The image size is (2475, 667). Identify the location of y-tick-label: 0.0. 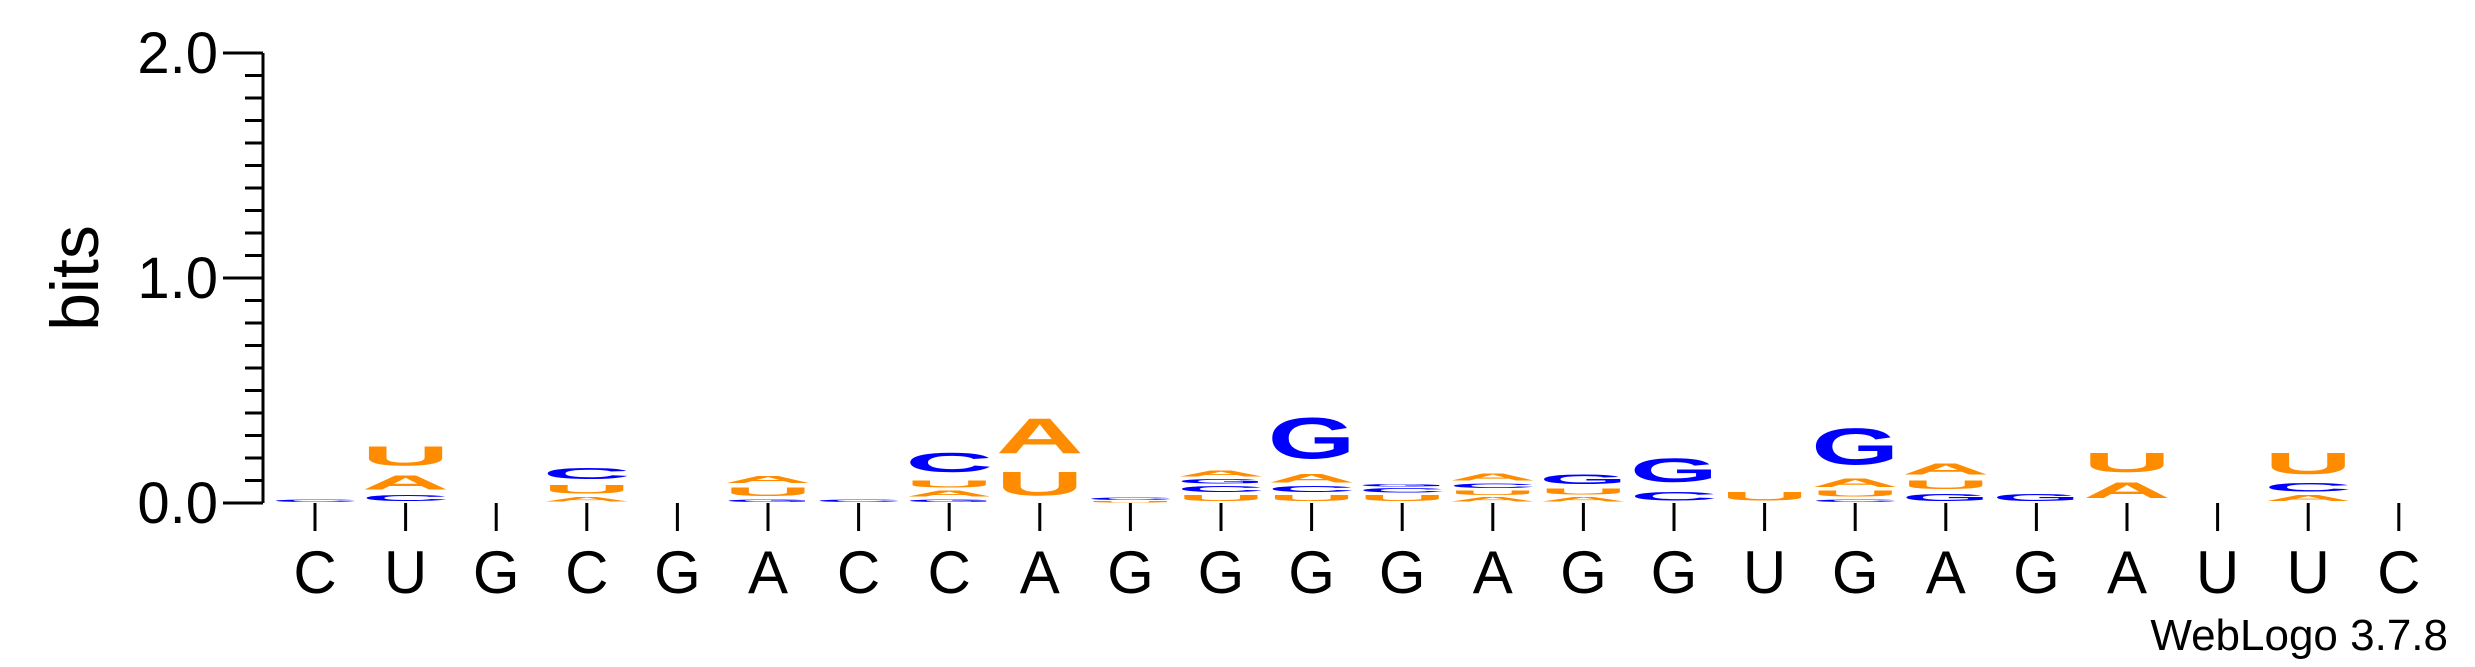
(177, 503).